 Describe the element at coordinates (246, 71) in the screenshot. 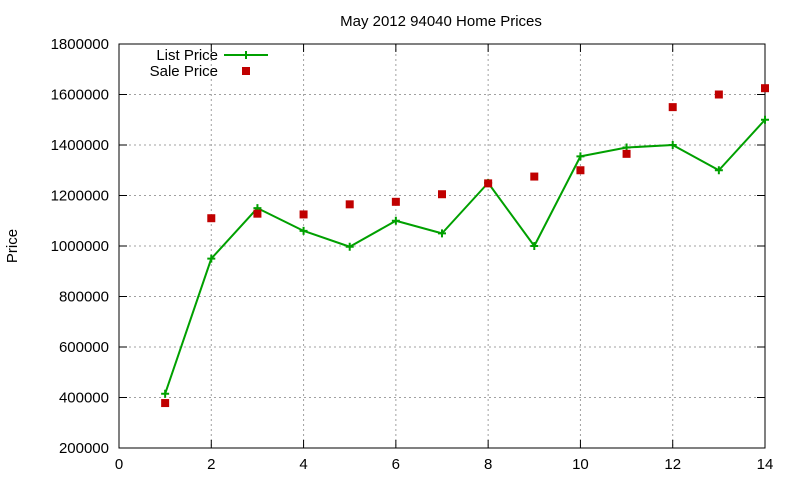

I see `legend-marker-sale-price` at that location.